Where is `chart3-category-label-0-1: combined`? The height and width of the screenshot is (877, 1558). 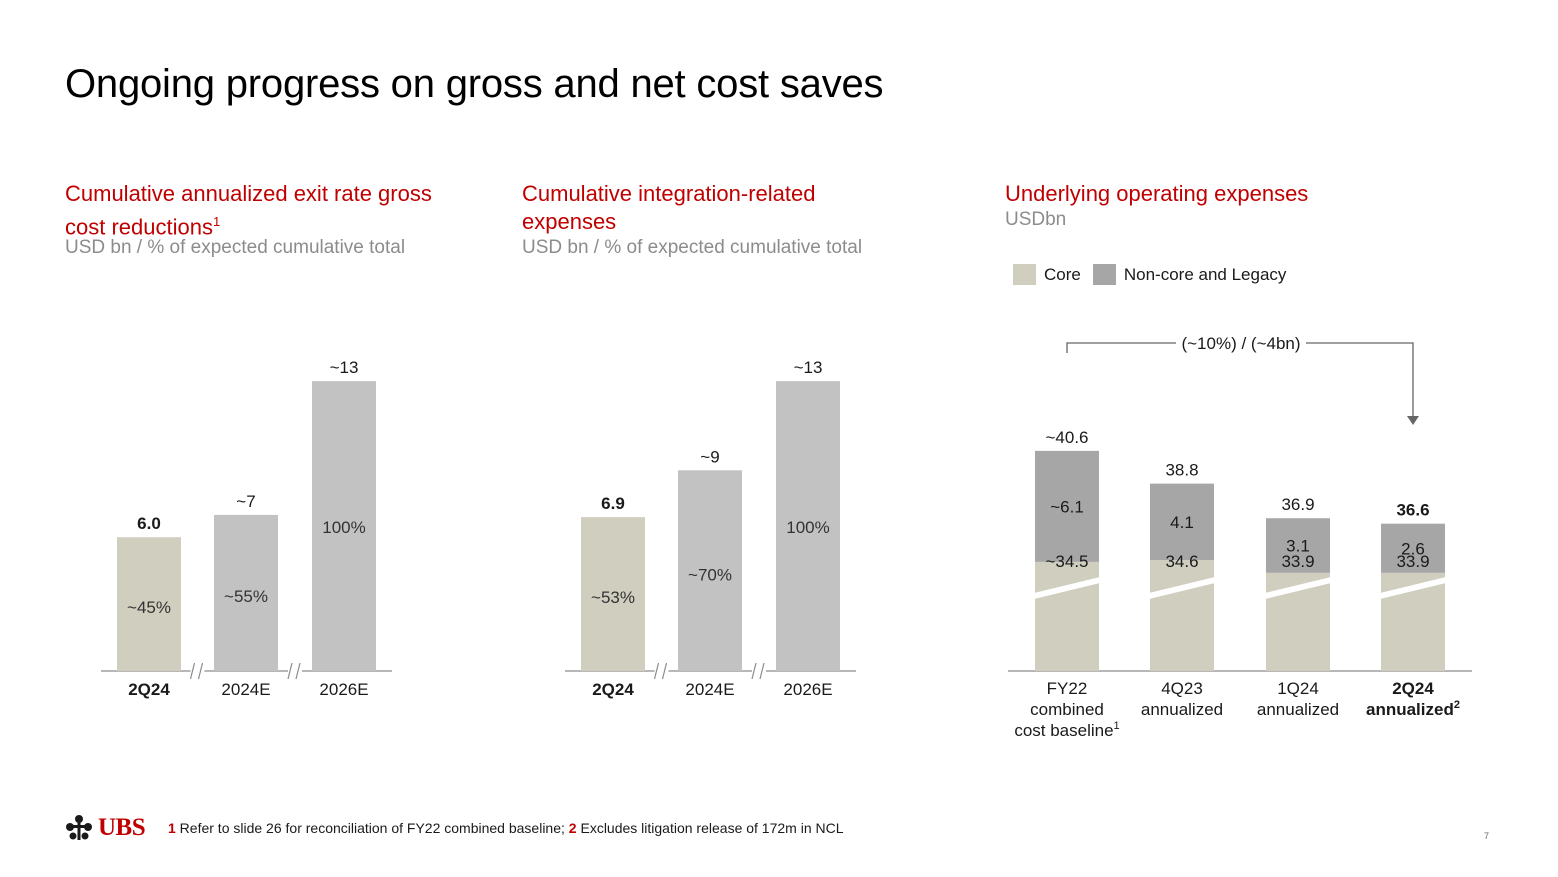
chart3-category-label-0-1: combined is located at coordinates (1067, 709).